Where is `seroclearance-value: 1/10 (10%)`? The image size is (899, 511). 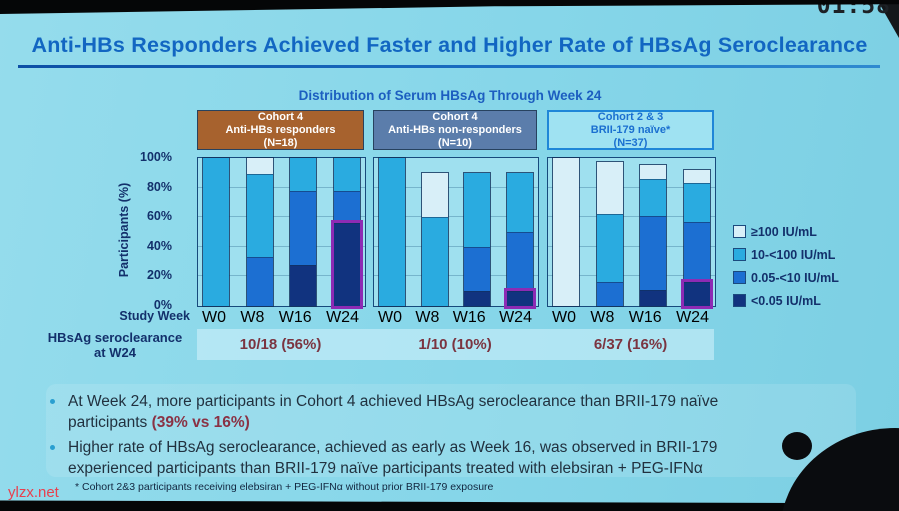 seroclearance-value: 1/10 (10%) is located at coordinates (455, 344).